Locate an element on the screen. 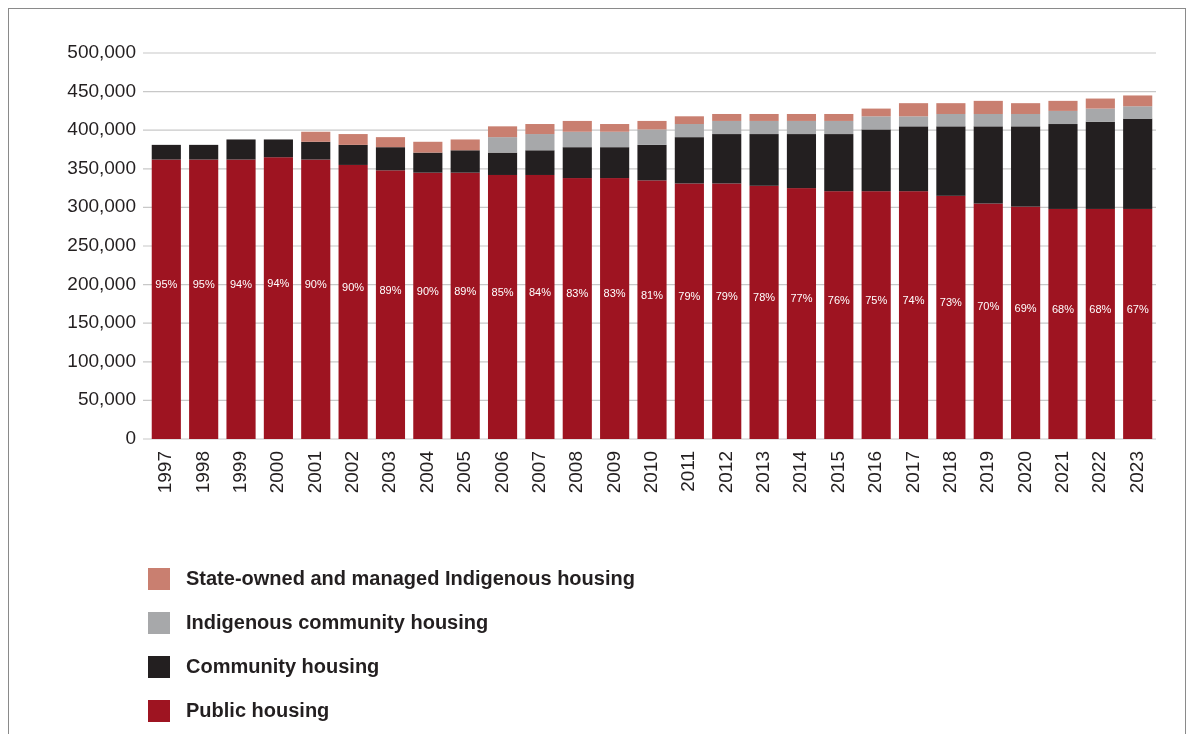  legend-label: Community housing is located at coordinates (283, 666).